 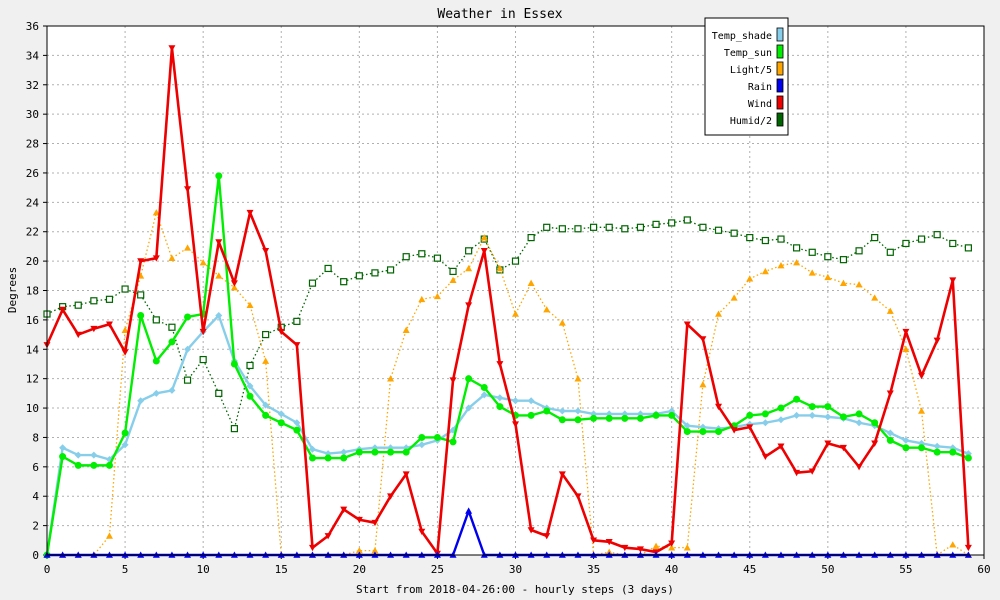 What do you see at coordinates (33, 202) in the screenshot?
I see `y-tick-label: 24` at bounding box center [33, 202].